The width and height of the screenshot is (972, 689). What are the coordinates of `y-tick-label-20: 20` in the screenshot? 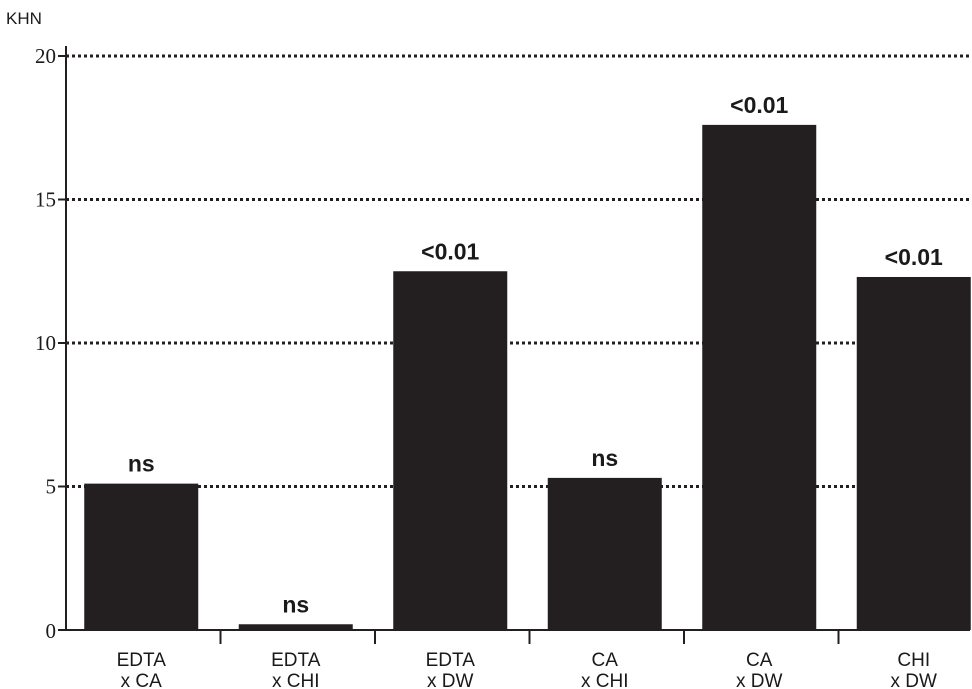 It's located at (45, 56).